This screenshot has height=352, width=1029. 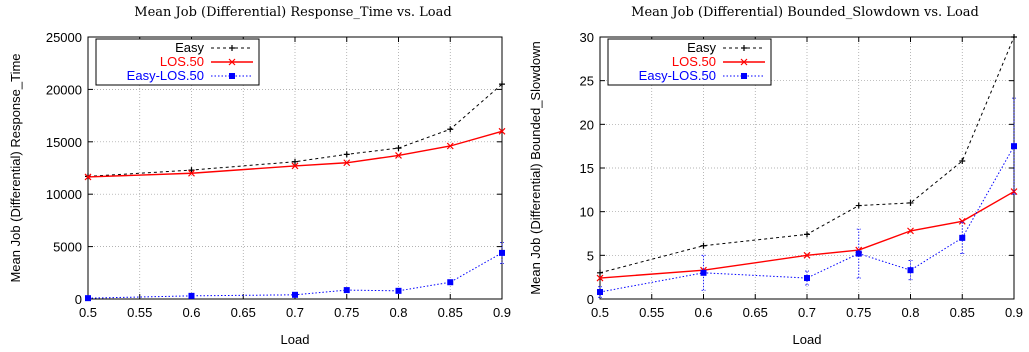 What do you see at coordinates (64, 37) in the screenshot?
I see `y-tick-label: 25000` at bounding box center [64, 37].